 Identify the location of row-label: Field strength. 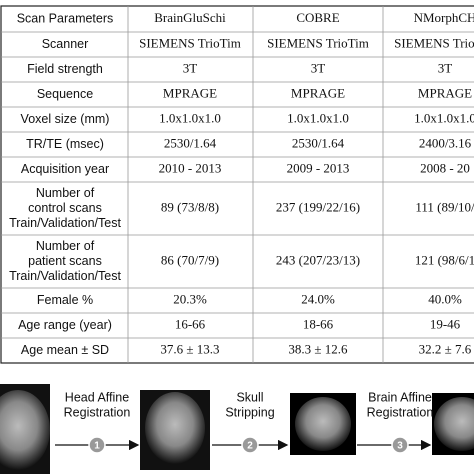
(65, 69).